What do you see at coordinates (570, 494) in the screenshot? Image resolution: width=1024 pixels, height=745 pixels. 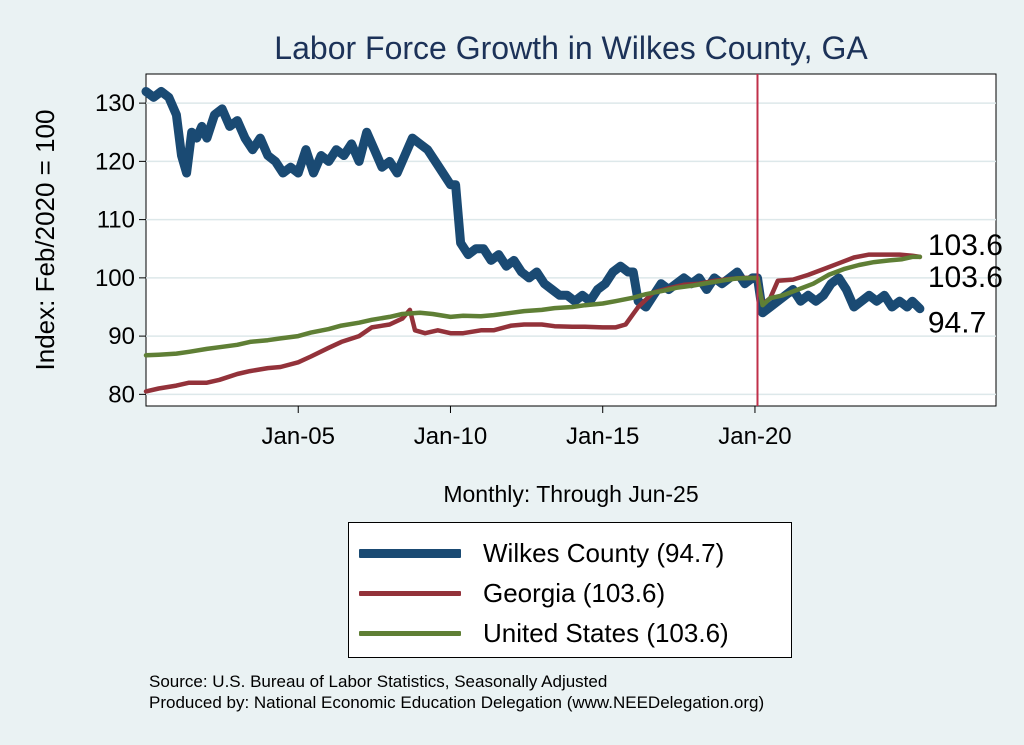 I see `x-axis-label: Monthly: Through Jun-25` at bounding box center [570, 494].